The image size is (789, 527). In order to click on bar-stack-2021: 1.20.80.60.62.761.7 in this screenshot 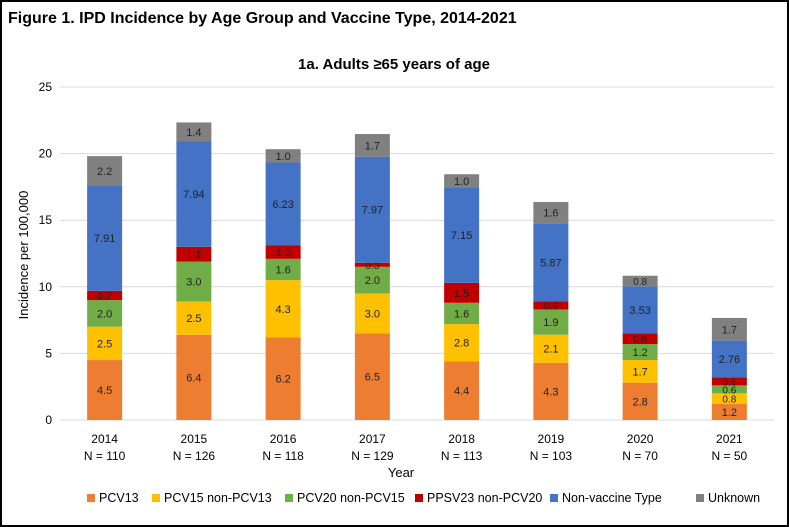, I will do `click(729, 368)`.